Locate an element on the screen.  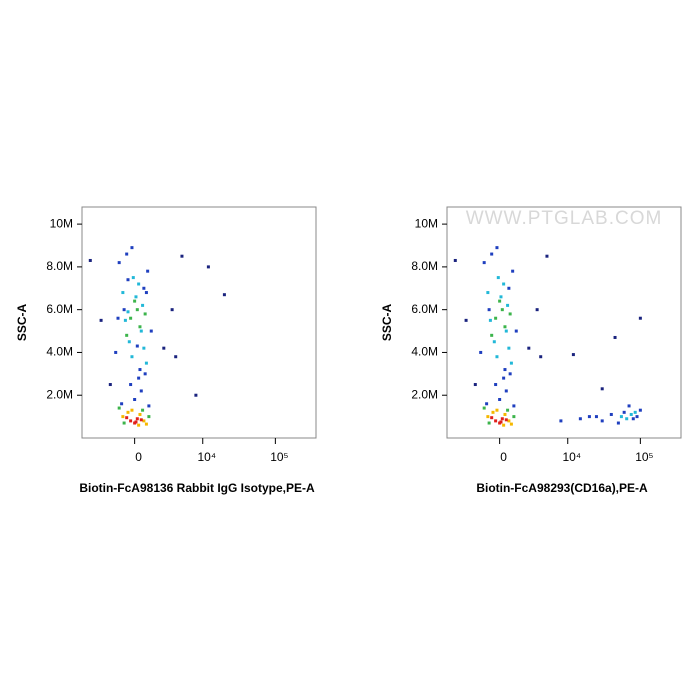
x-tick-label: 10⁵ is located at coordinates (279, 457).